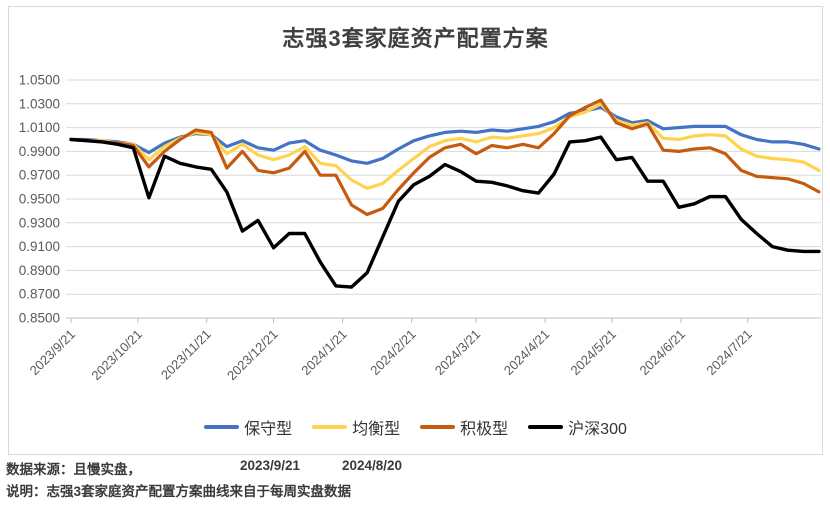 Image resolution: width=830 pixels, height=507 pixels. I want to click on y-tick-label: 0.9500, so click(39, 199).